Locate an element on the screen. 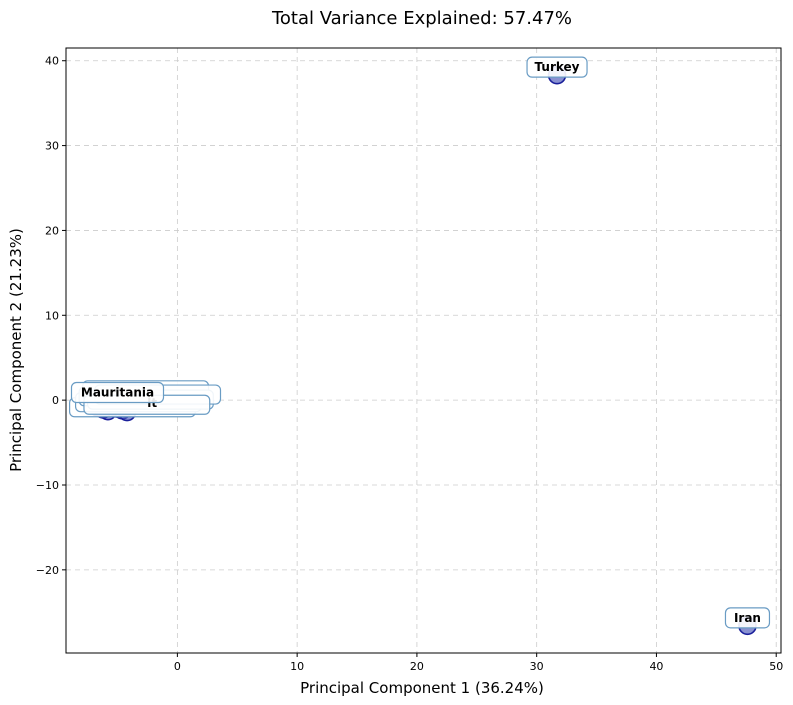 The image size is (793, 705). x-axis-ticks: 0 10 20 30 40 50 is located at coordinates (478, 663).